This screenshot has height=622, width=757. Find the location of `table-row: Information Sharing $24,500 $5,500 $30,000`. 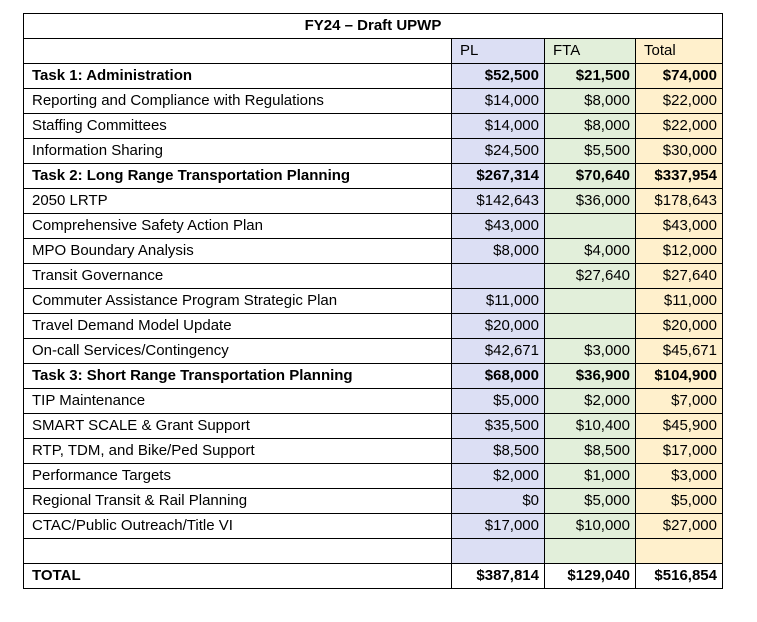

table-row: Information Sharing $24,500 $5,500 $30,000 is located at coordinates (373, 151).